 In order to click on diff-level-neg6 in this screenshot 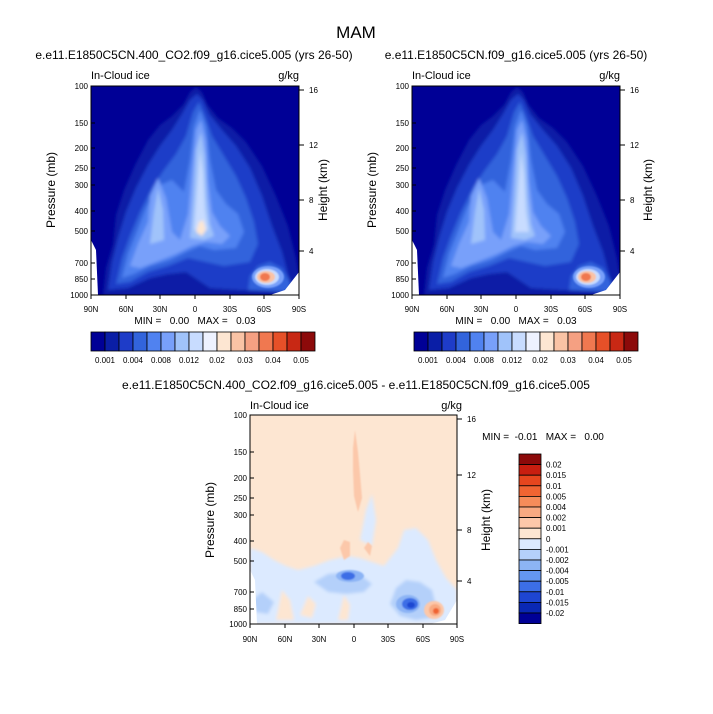, I will do `click(411, 605)`.